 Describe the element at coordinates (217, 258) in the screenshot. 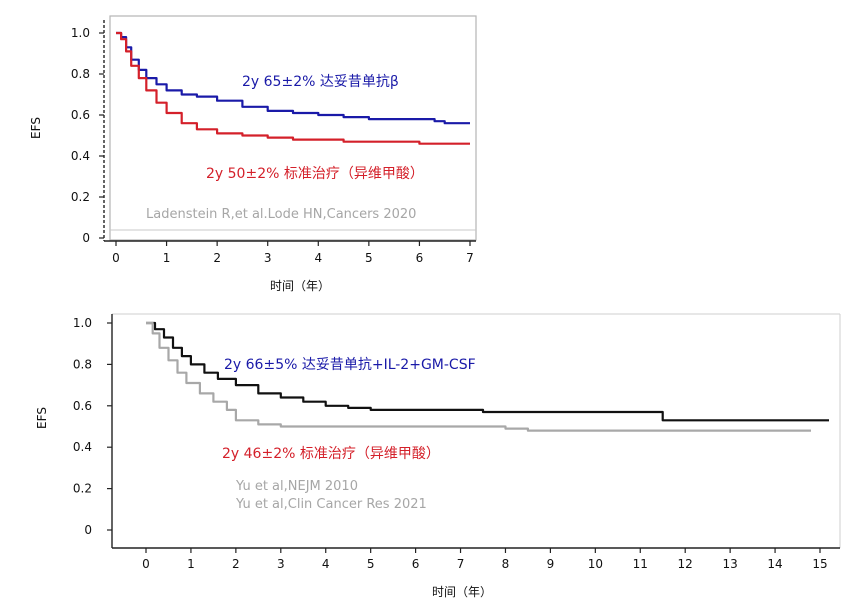

I see `top-x-tick-label: 2` at that location.